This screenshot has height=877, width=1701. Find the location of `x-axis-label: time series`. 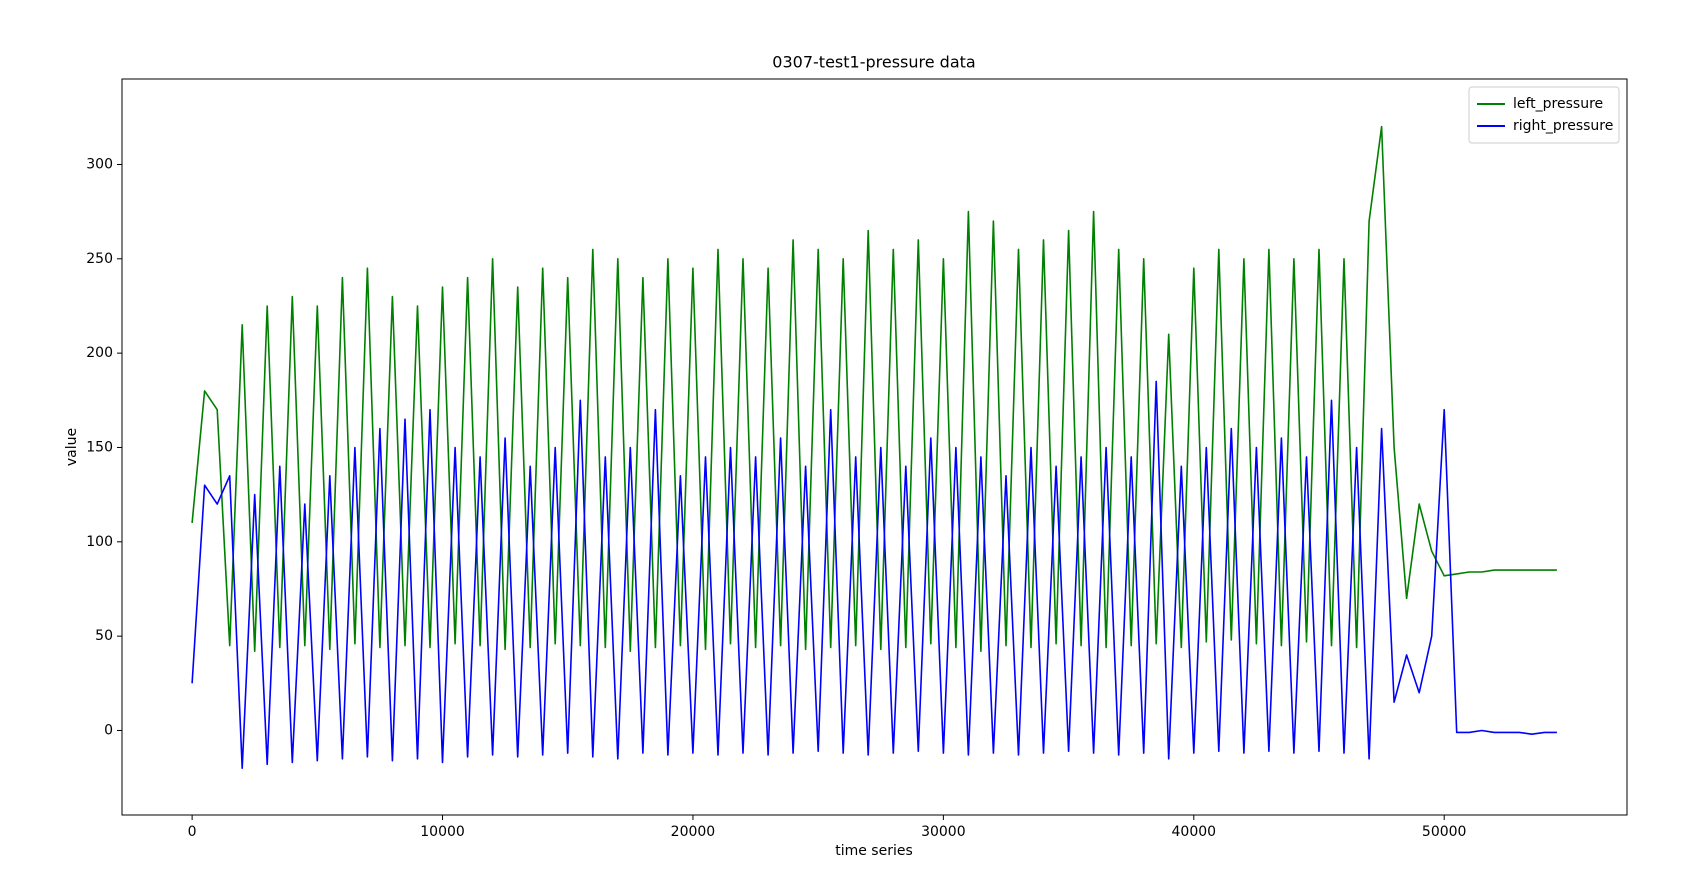

x-axis-label: time series is located at coordinates (874, 851).